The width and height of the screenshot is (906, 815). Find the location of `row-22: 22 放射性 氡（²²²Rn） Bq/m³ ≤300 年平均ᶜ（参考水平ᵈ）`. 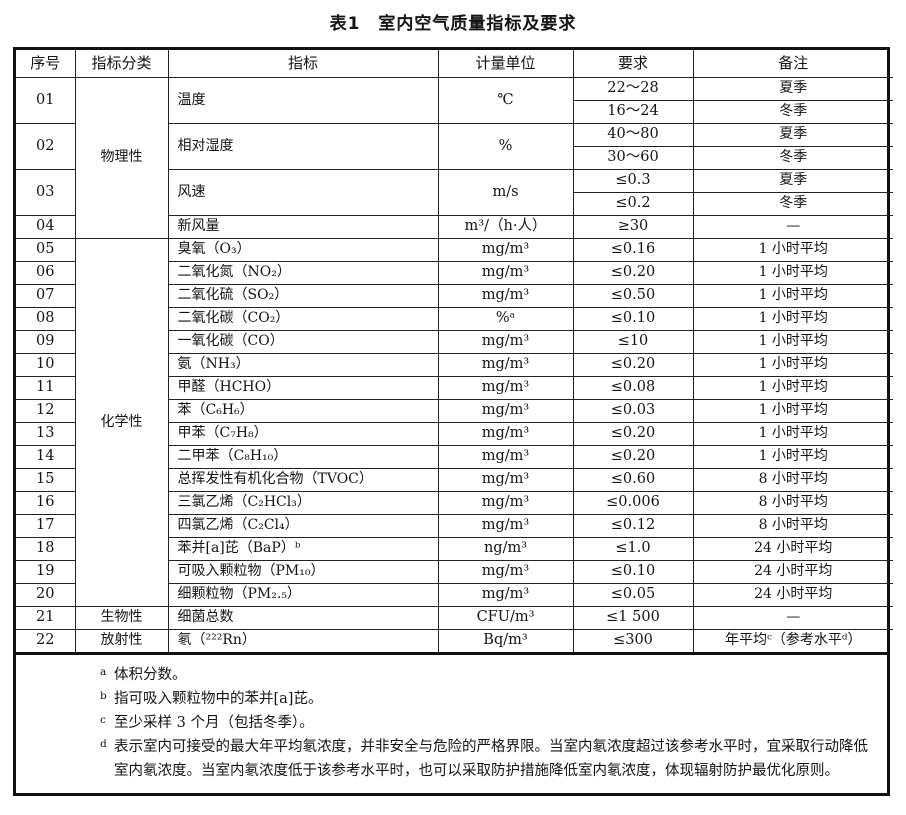

row-22: 22 放射性 氡（²²²Rn） Bq/m³ ≤300 年平均ᶜ（参考水平ᵈ） is located at coordinates (454, 640).